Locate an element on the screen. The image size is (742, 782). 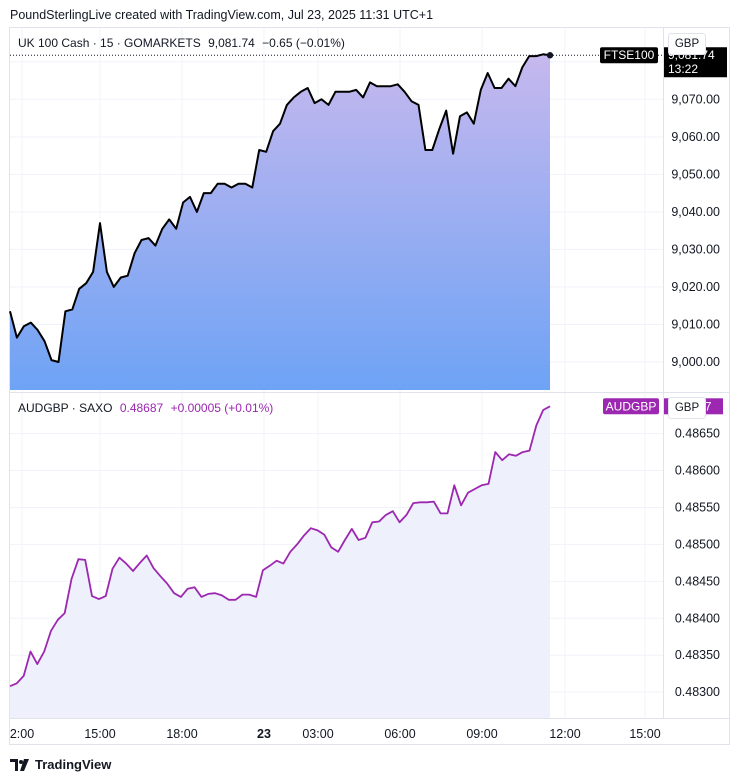
price-tick-label: 9,040.00 is located at coordinates (695, 212).